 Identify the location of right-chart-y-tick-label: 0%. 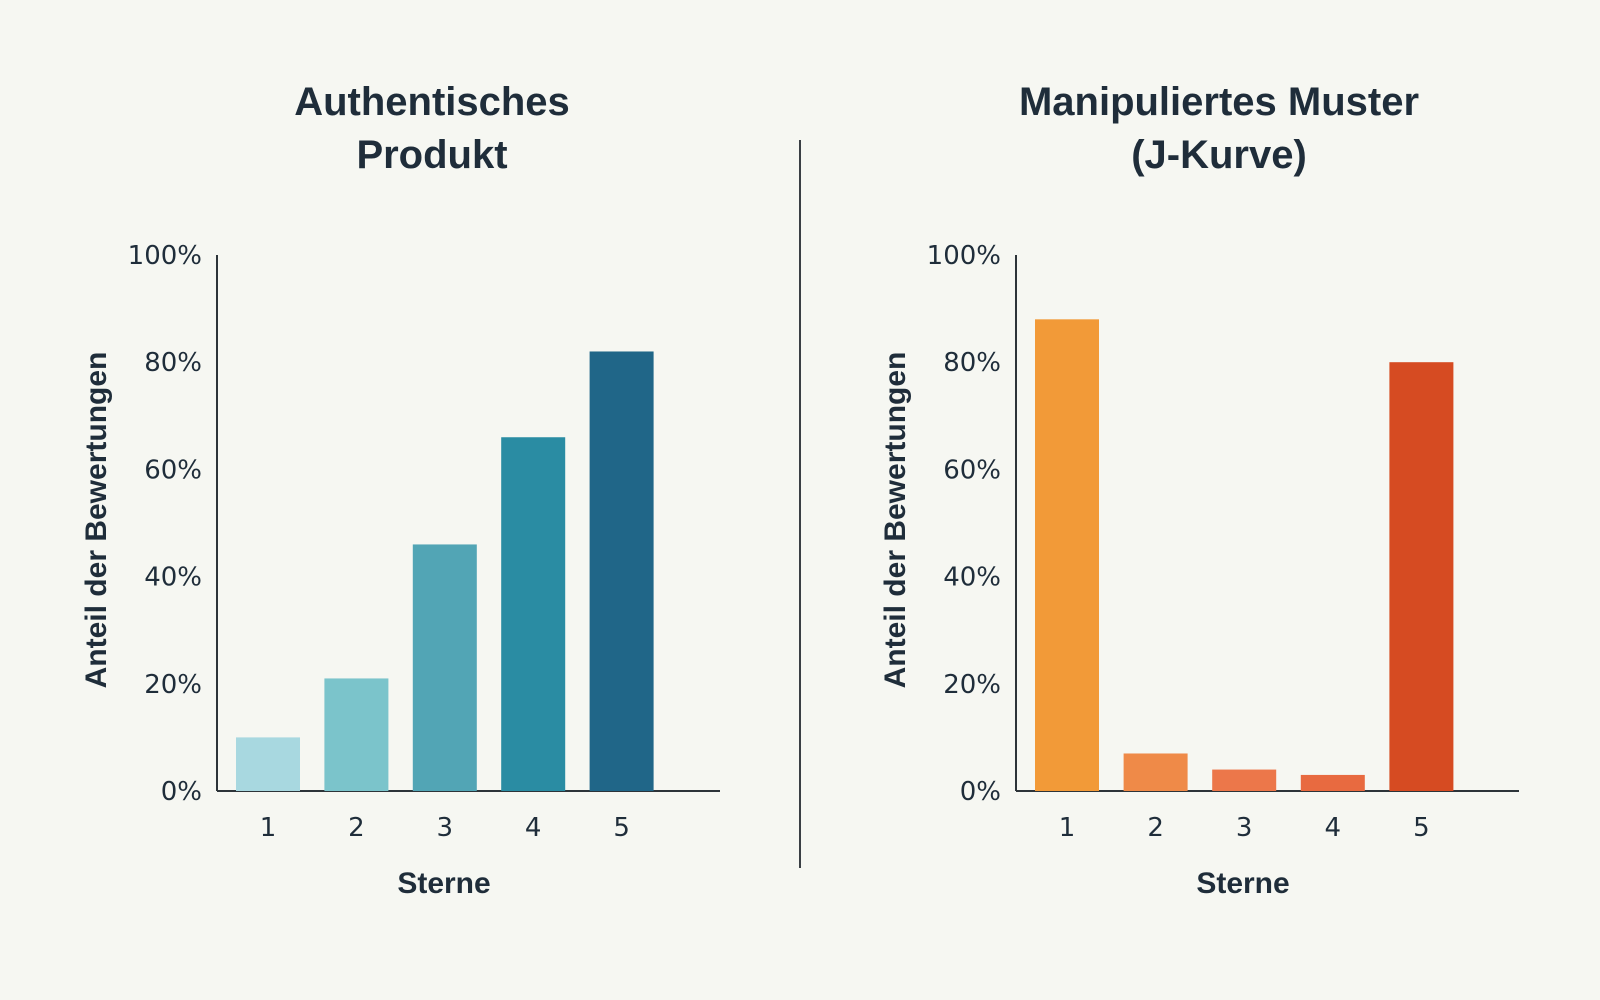
(980, 792).